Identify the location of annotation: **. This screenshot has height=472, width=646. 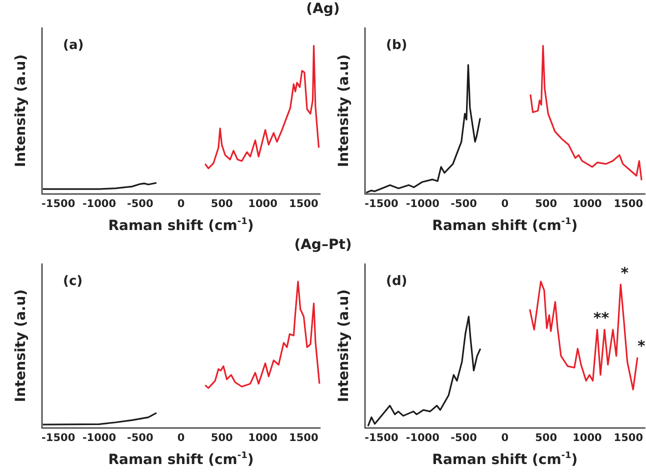
(601, 318).